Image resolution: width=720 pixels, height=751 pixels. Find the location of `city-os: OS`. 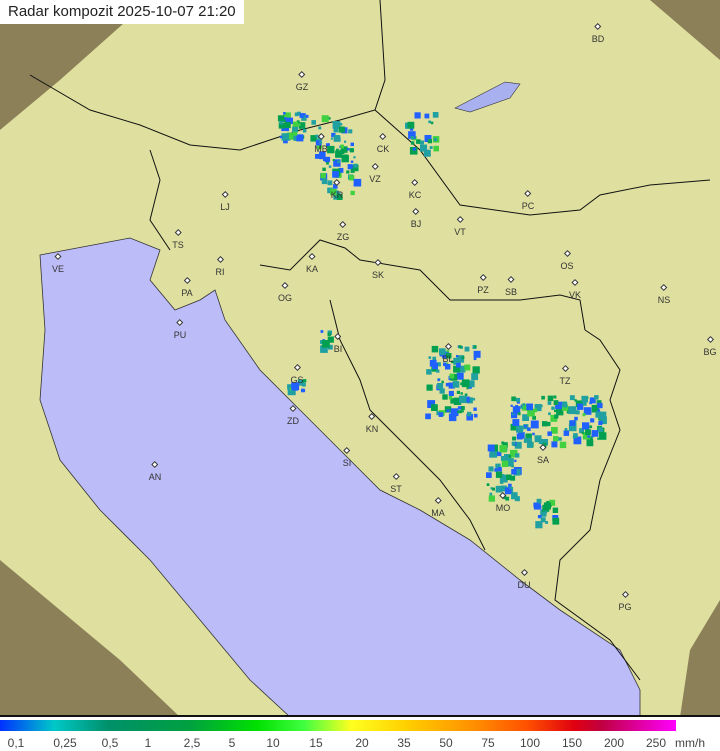

city-os: OS is located at coordinates (566, 263).